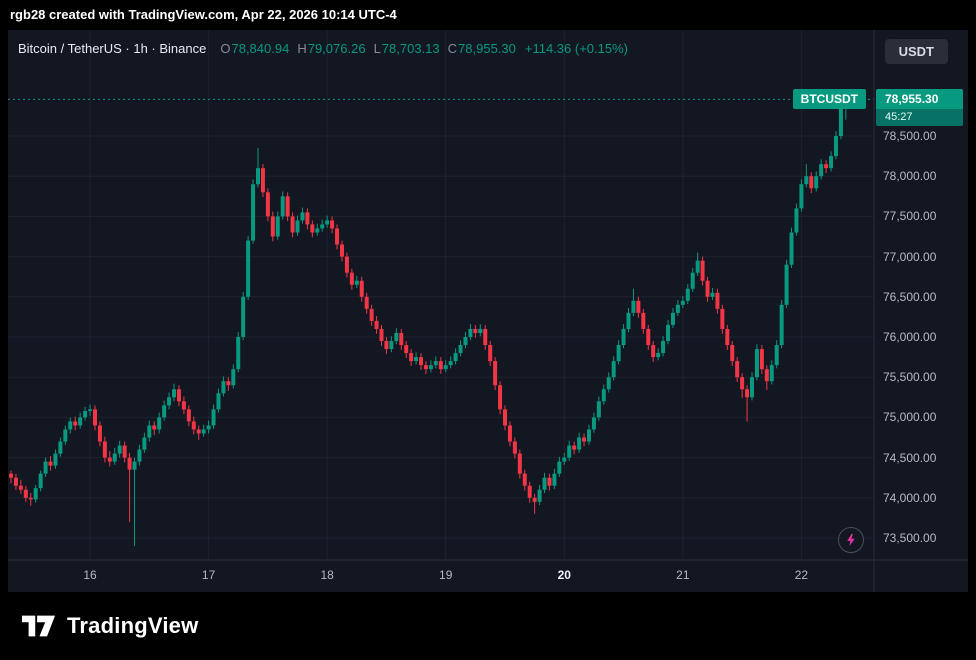 The image size is (976, 660). What do you see at coordinates (336, 48) in the screenshot?
I see `ohlc-high-value: 79,076.26` at bounding box center [336, 48].